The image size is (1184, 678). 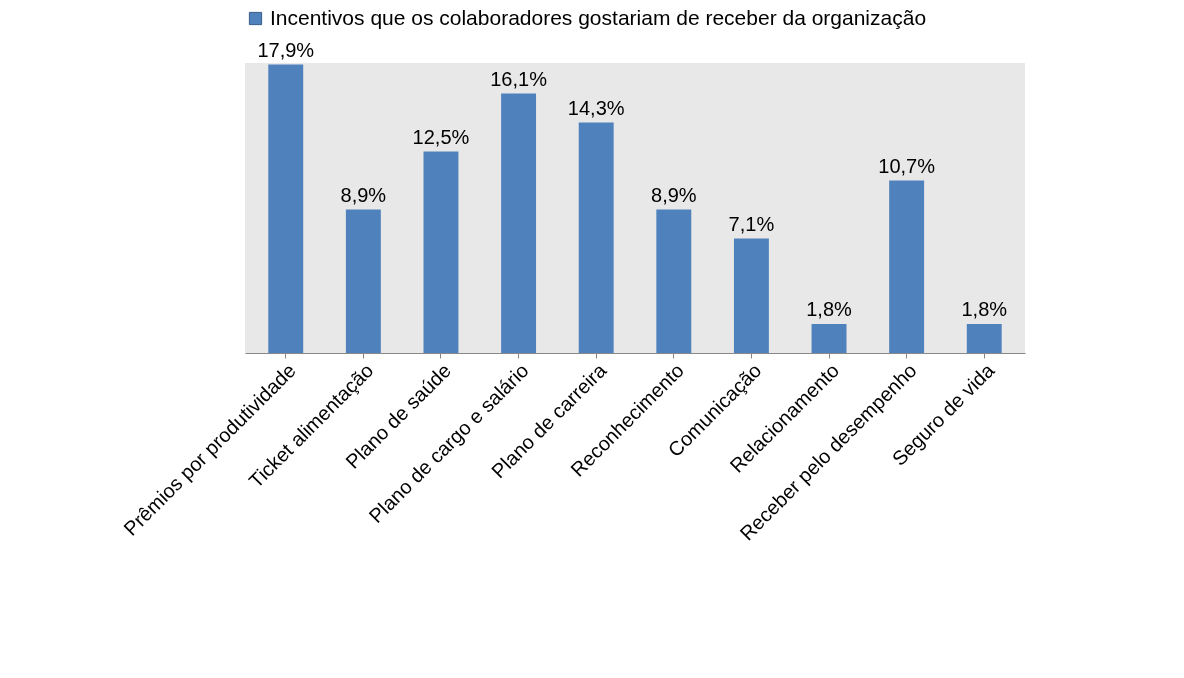 What do you see at coordinates (907, 165) in the screenshot?
I see `data-label: 10,7%` at bounding box center [907, 165].